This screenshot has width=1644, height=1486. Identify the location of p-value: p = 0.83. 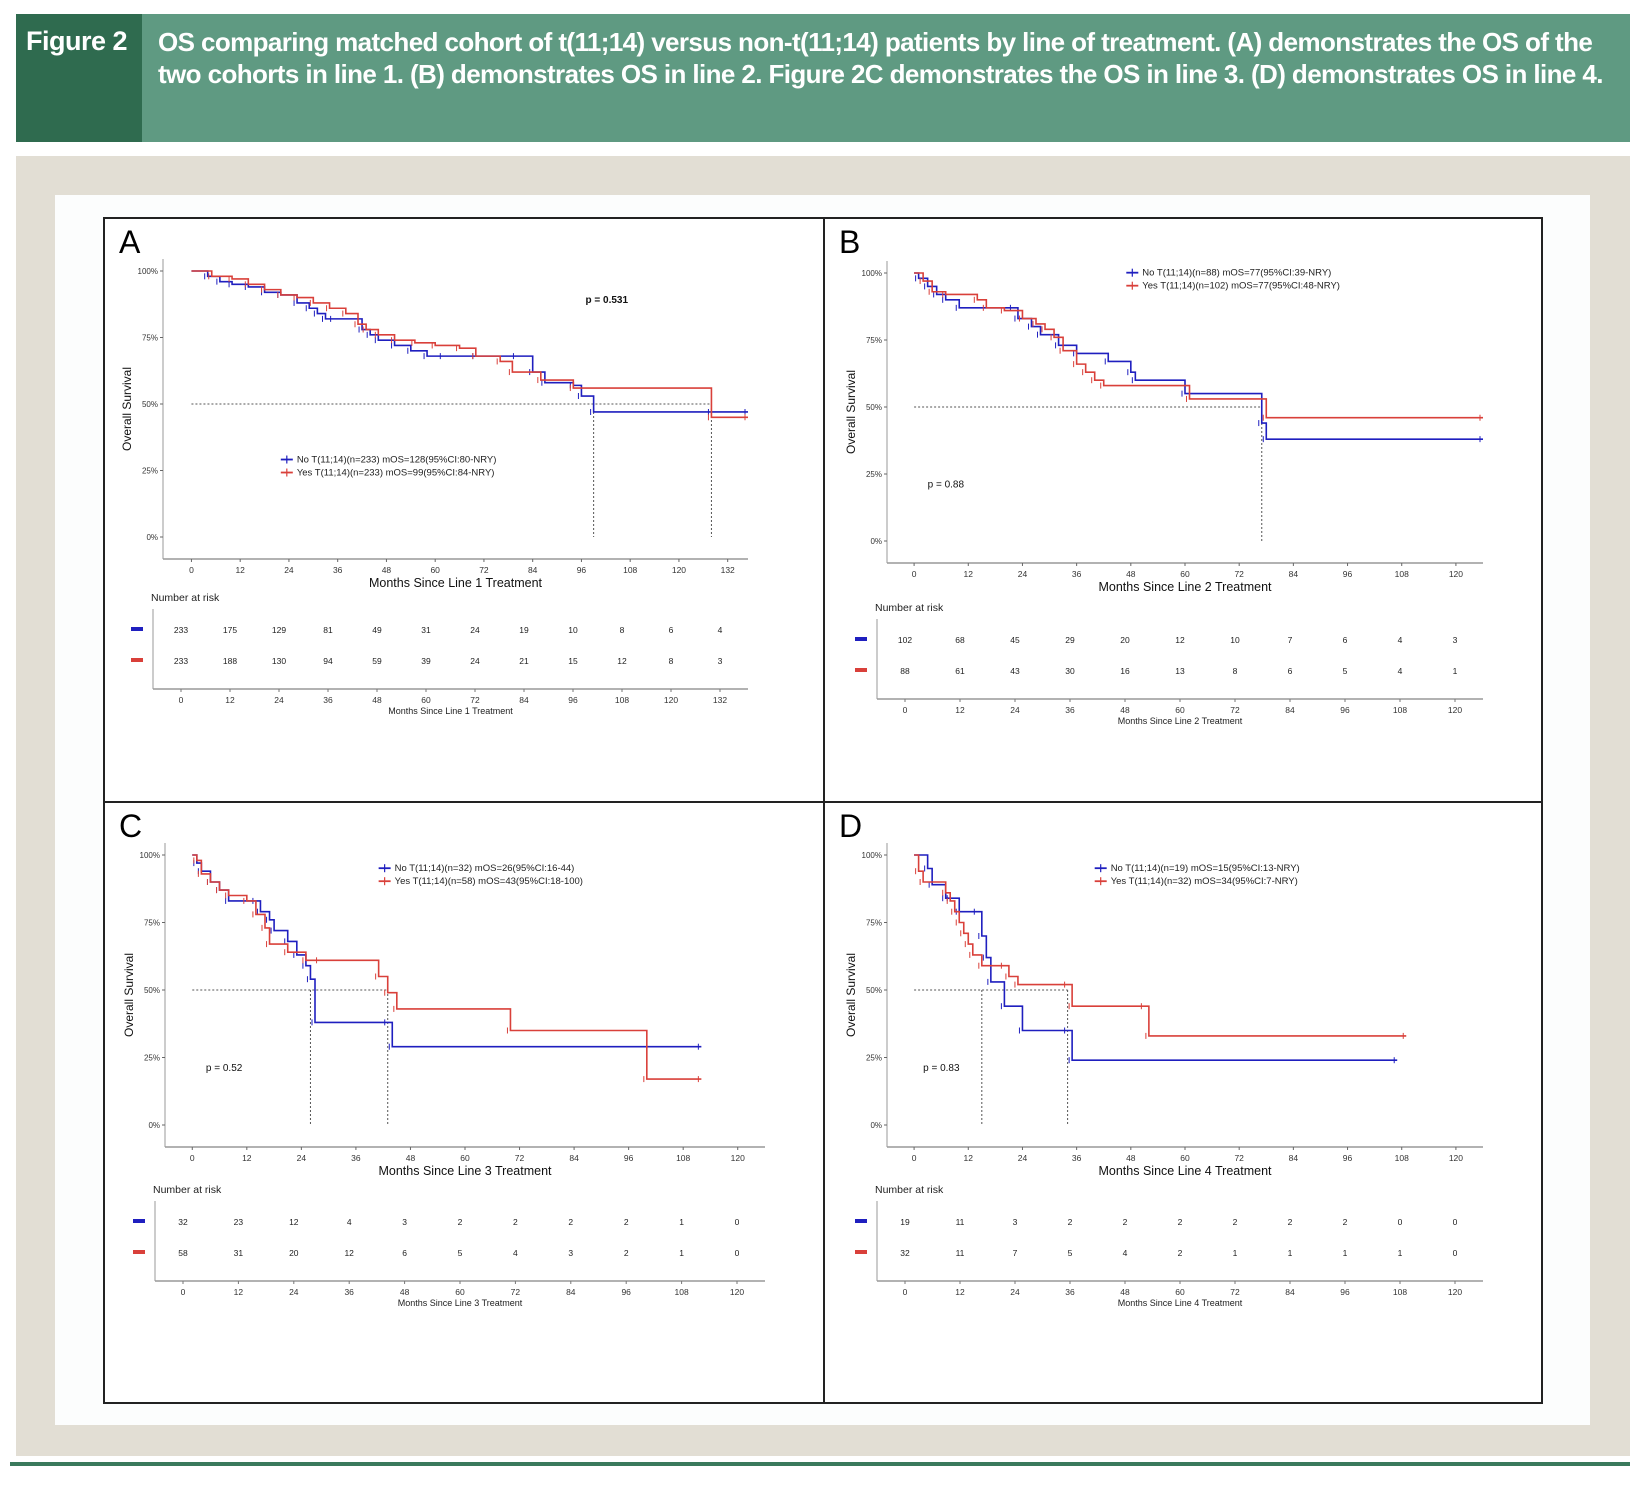
(941, 1068).